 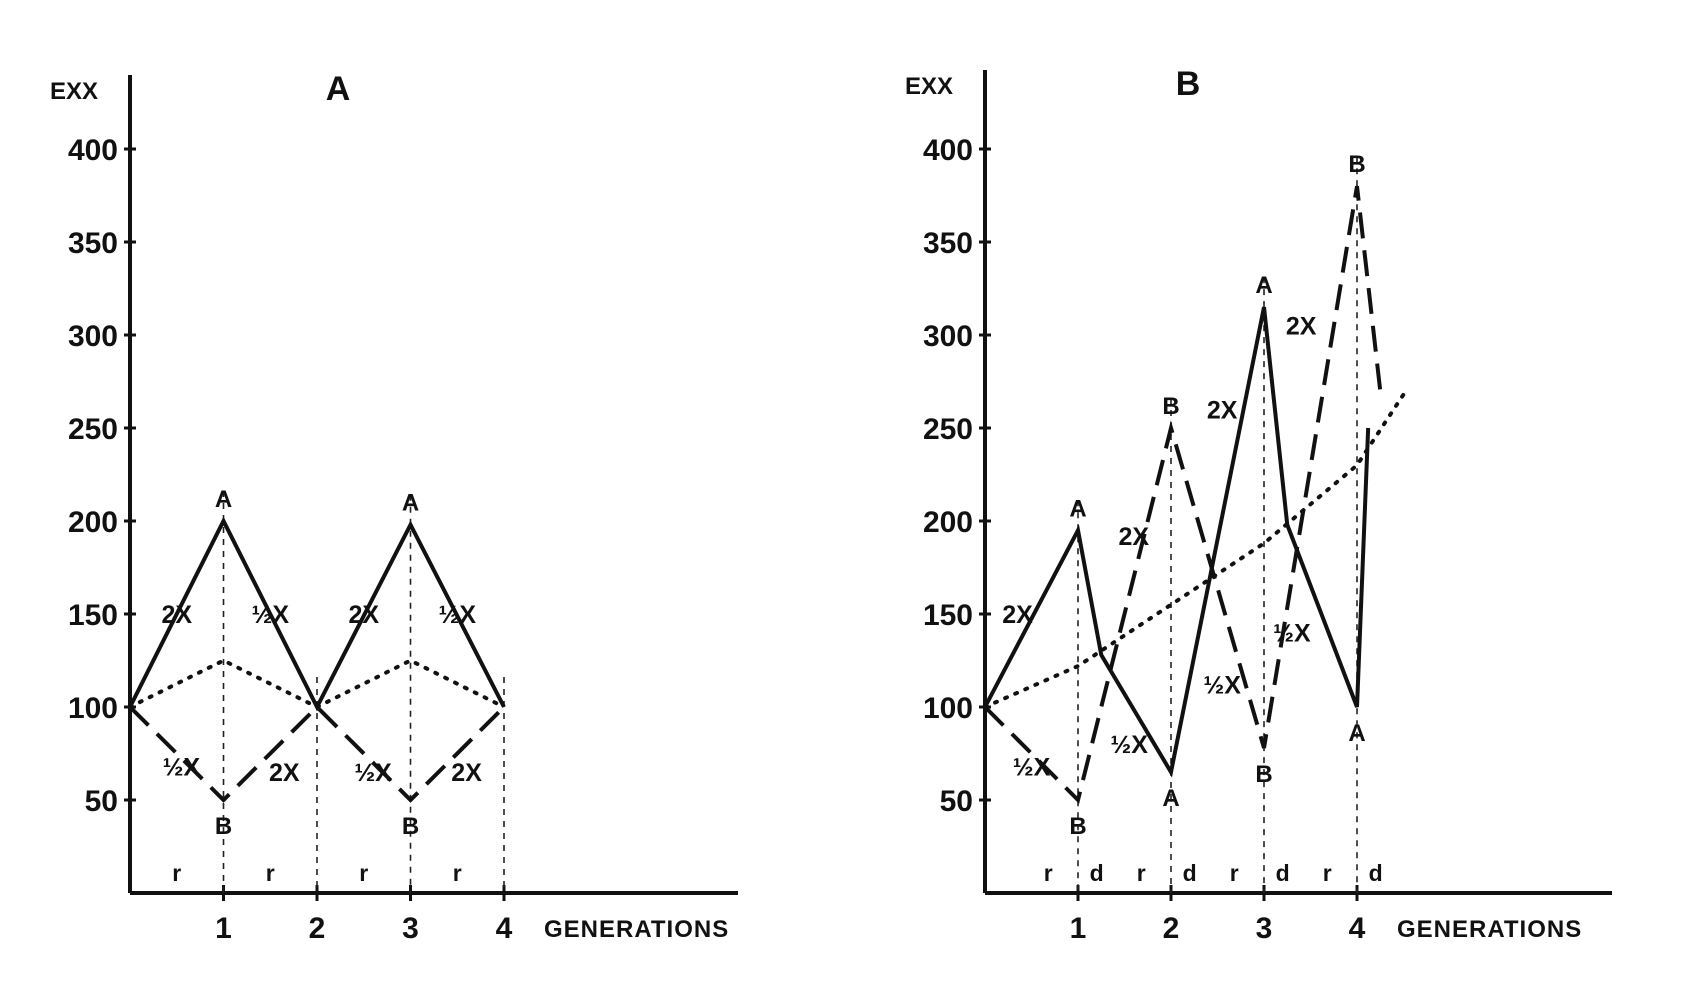 What do you see at coordinates (1188, 84) in the screenshot?
I see `chart-title: B` at bounding box center [1188, 84].